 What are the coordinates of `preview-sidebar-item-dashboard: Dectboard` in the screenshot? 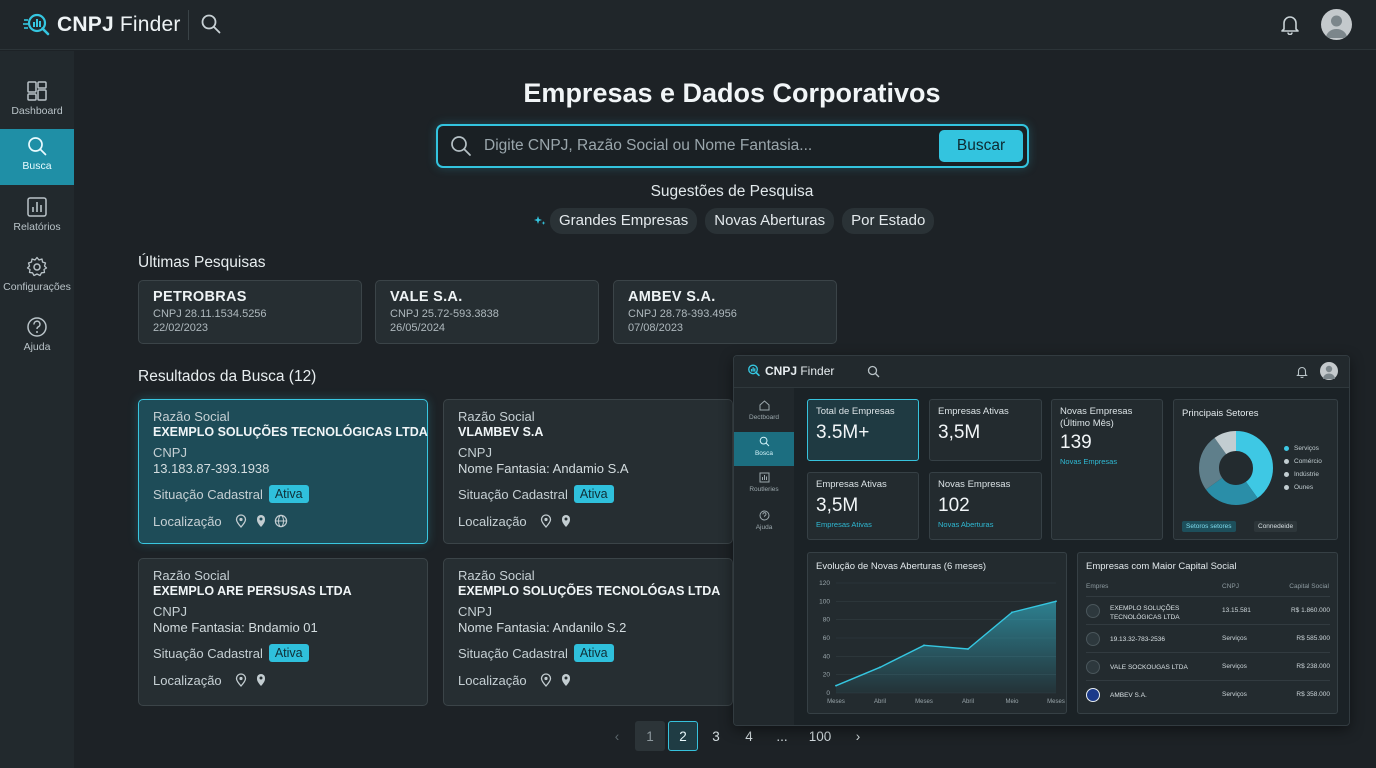 It's located at (764, 413).